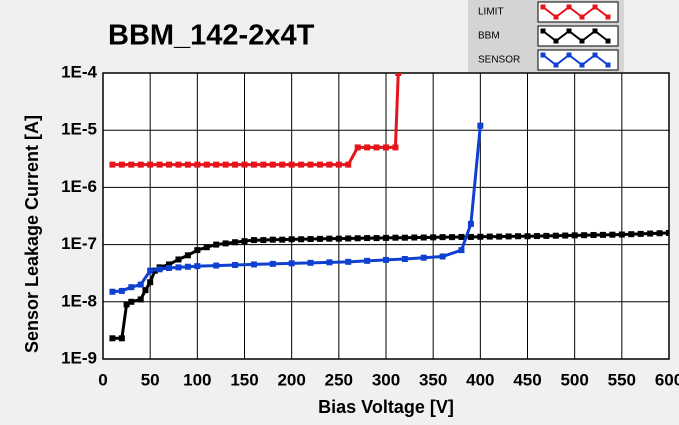 This screenshot has width=679, height=425. Describe the element at coordinates (79, 300) in the screenshot. I see `y-tick-label: 1E-8` at that location.